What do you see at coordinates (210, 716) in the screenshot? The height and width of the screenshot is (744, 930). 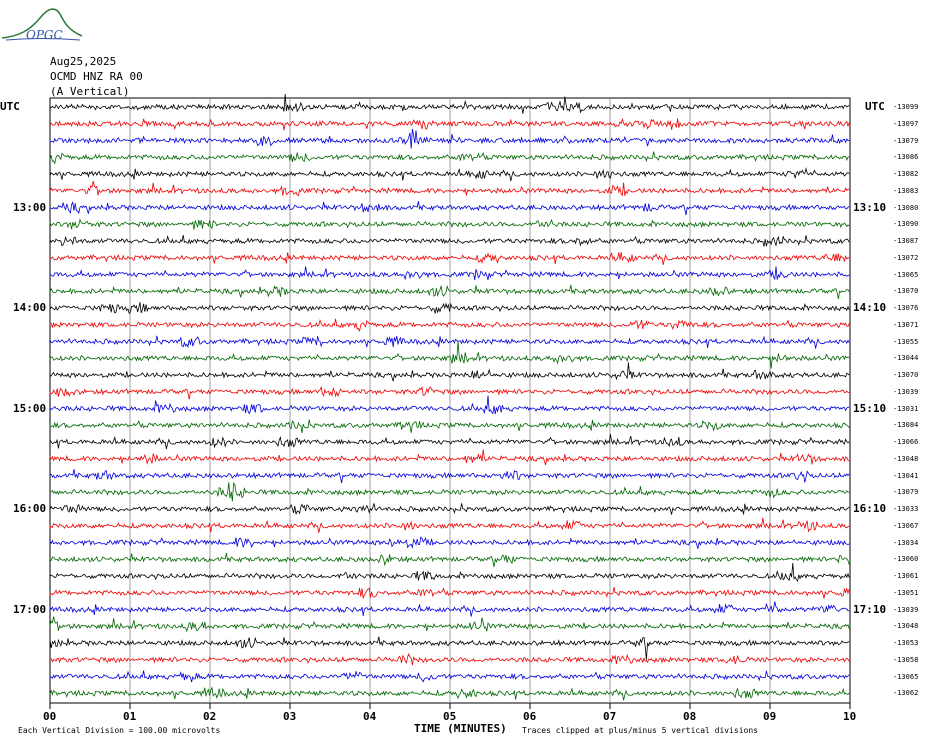 I see `x-tick-label: 02` at bounding box center [210, 716].